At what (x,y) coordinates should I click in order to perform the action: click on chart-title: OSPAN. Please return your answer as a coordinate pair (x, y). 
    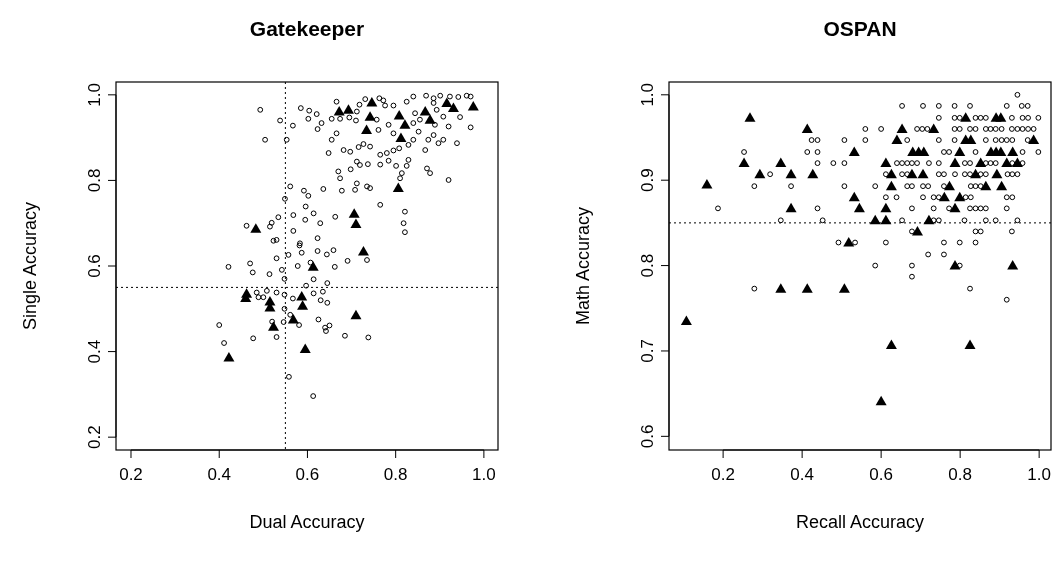
    Looking at the image, I should click on (860, 28).